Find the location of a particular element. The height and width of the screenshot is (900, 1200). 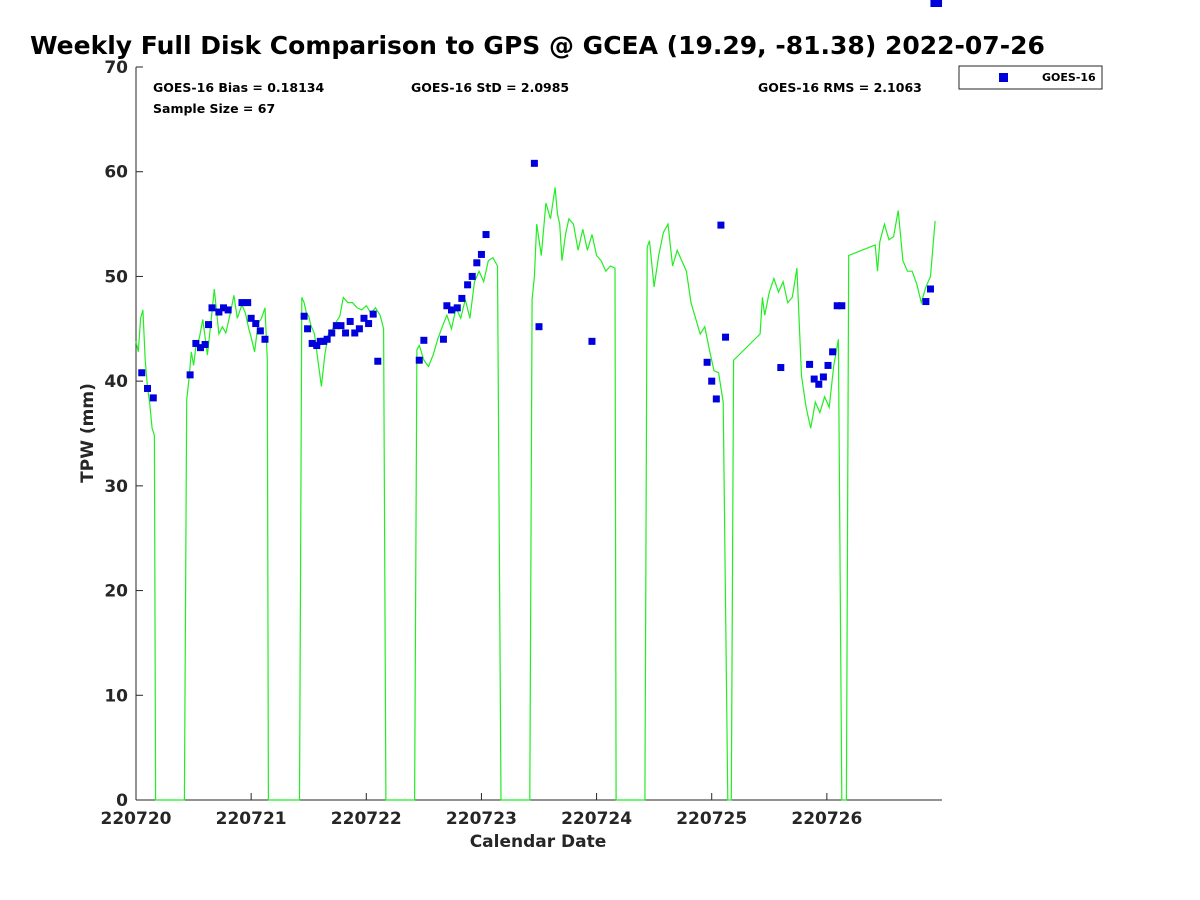

x-tick-label: 220725 is located at coordinates (711, 819).